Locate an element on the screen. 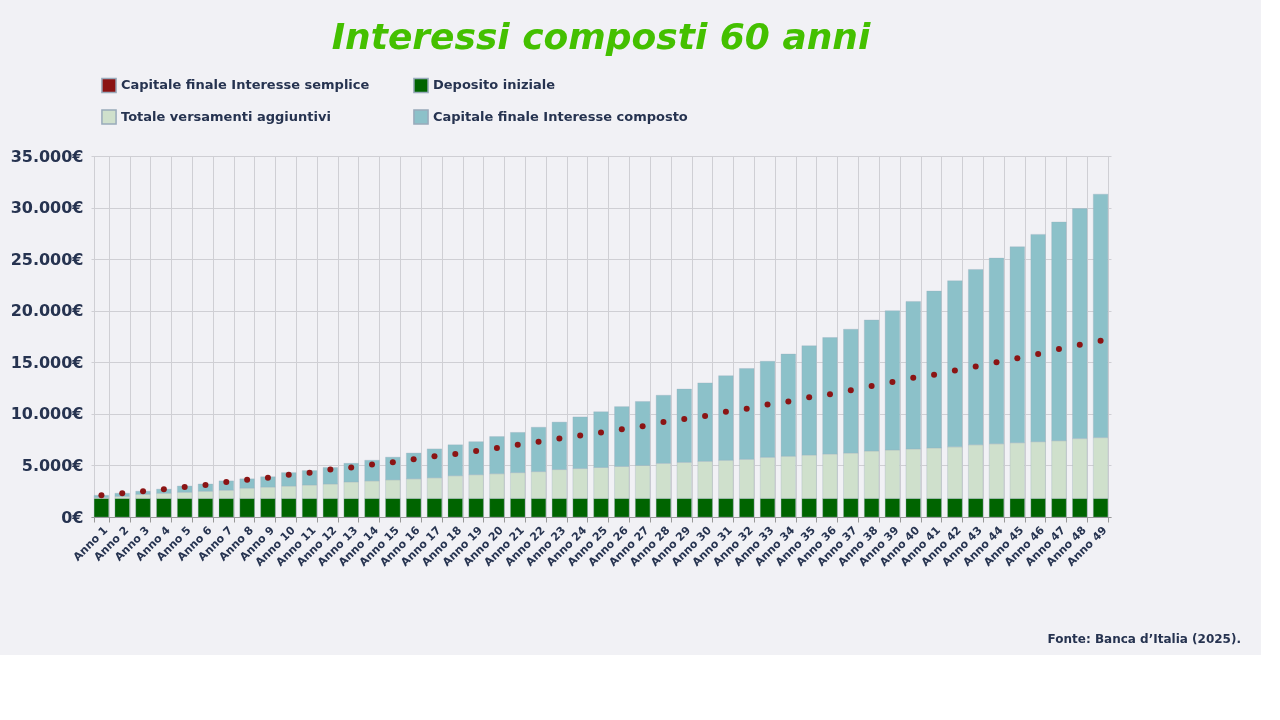 The width and height of the screenshot is (1280, 720). y-tick-label: 35.000€ is located at coordinates (47, 156).